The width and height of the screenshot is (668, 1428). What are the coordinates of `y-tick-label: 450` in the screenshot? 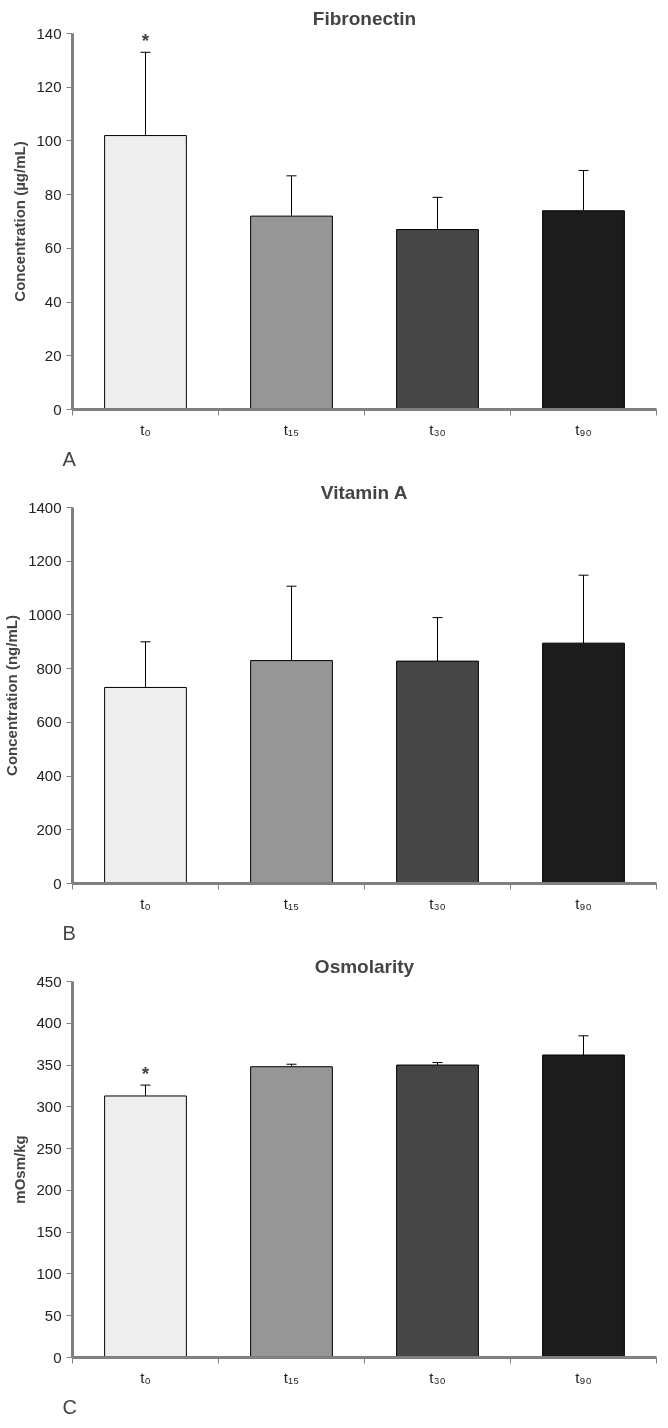 It's located at (49, 981).